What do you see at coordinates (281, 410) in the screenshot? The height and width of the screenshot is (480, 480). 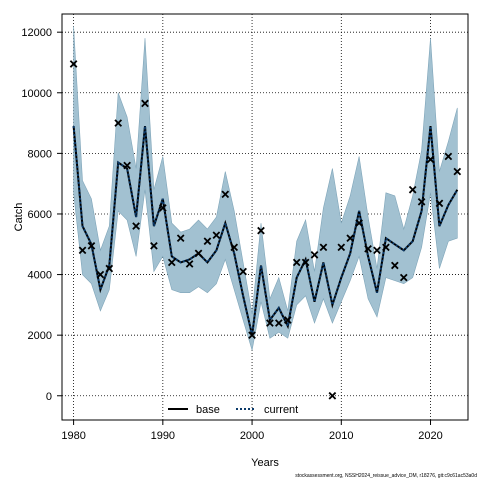 I see `legend-label-current: current` at bounding box center [281, 410].